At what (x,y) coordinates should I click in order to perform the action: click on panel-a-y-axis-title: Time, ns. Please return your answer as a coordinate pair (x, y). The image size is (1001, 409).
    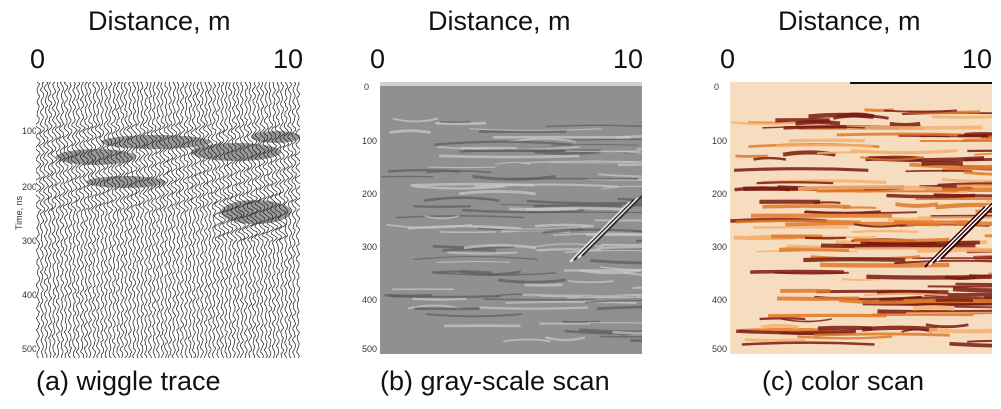
    Looking at the image, I should click on (19, 212).